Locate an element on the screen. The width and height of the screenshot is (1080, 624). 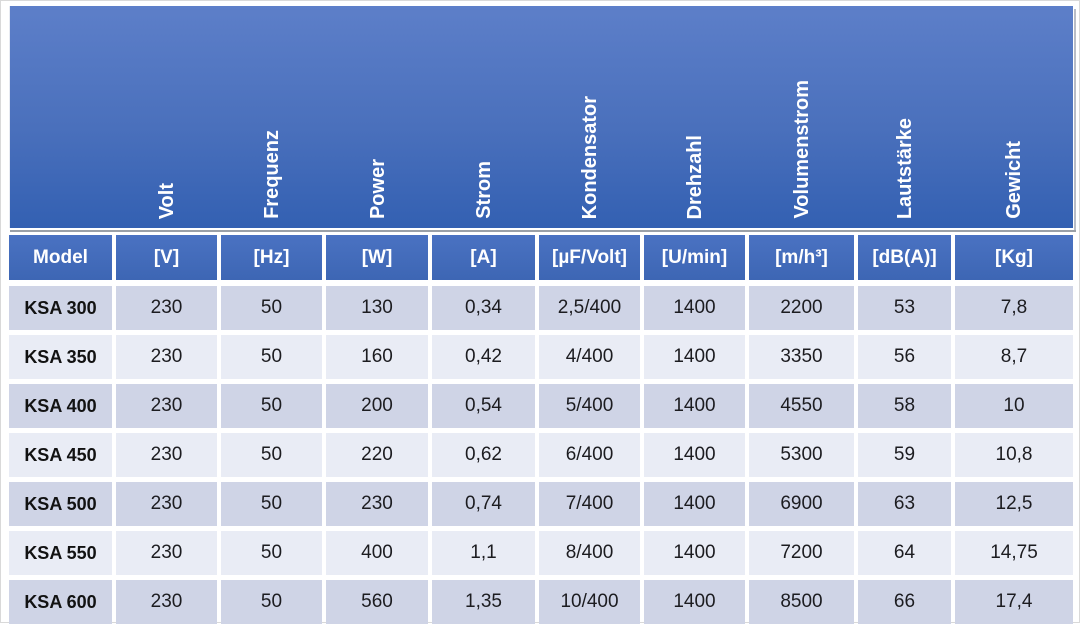
unit-header-kg: [Kg] is located at coordinates (1014, 257).